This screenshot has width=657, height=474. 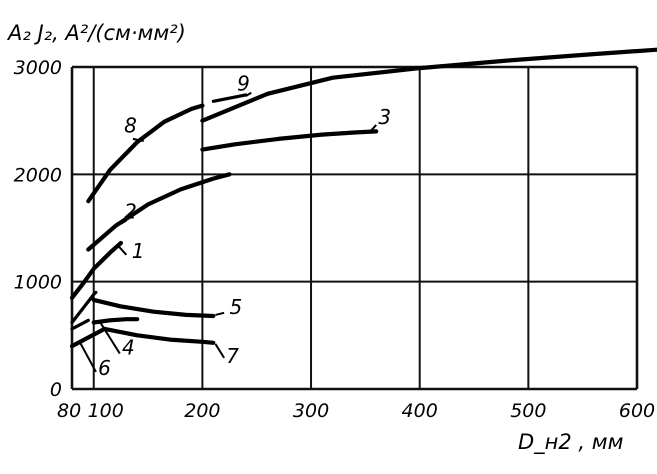 What do you see at coordinates (38, 68) in the screenshot?
I see `y-tick-label-3000: 3000` at bounding box center [38, 68].